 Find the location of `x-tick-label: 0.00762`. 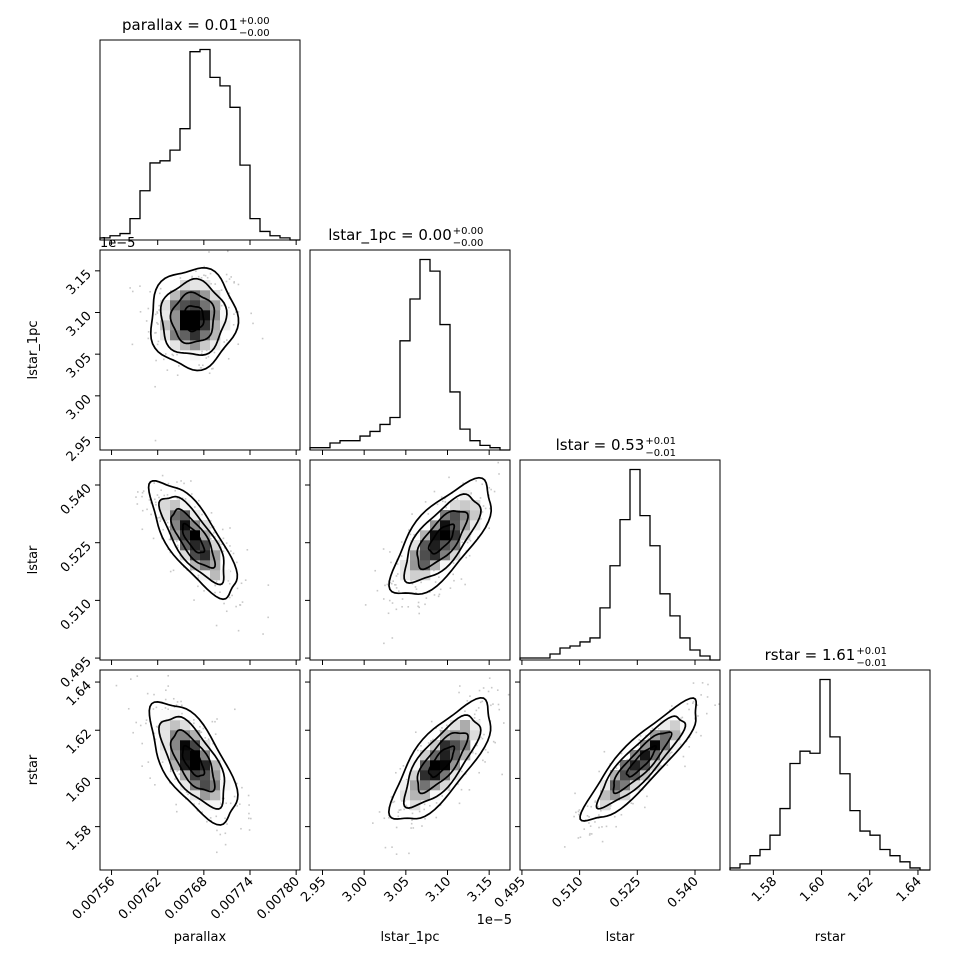

x-tick-label: 0.00762 is located at coordinates (140, 898).